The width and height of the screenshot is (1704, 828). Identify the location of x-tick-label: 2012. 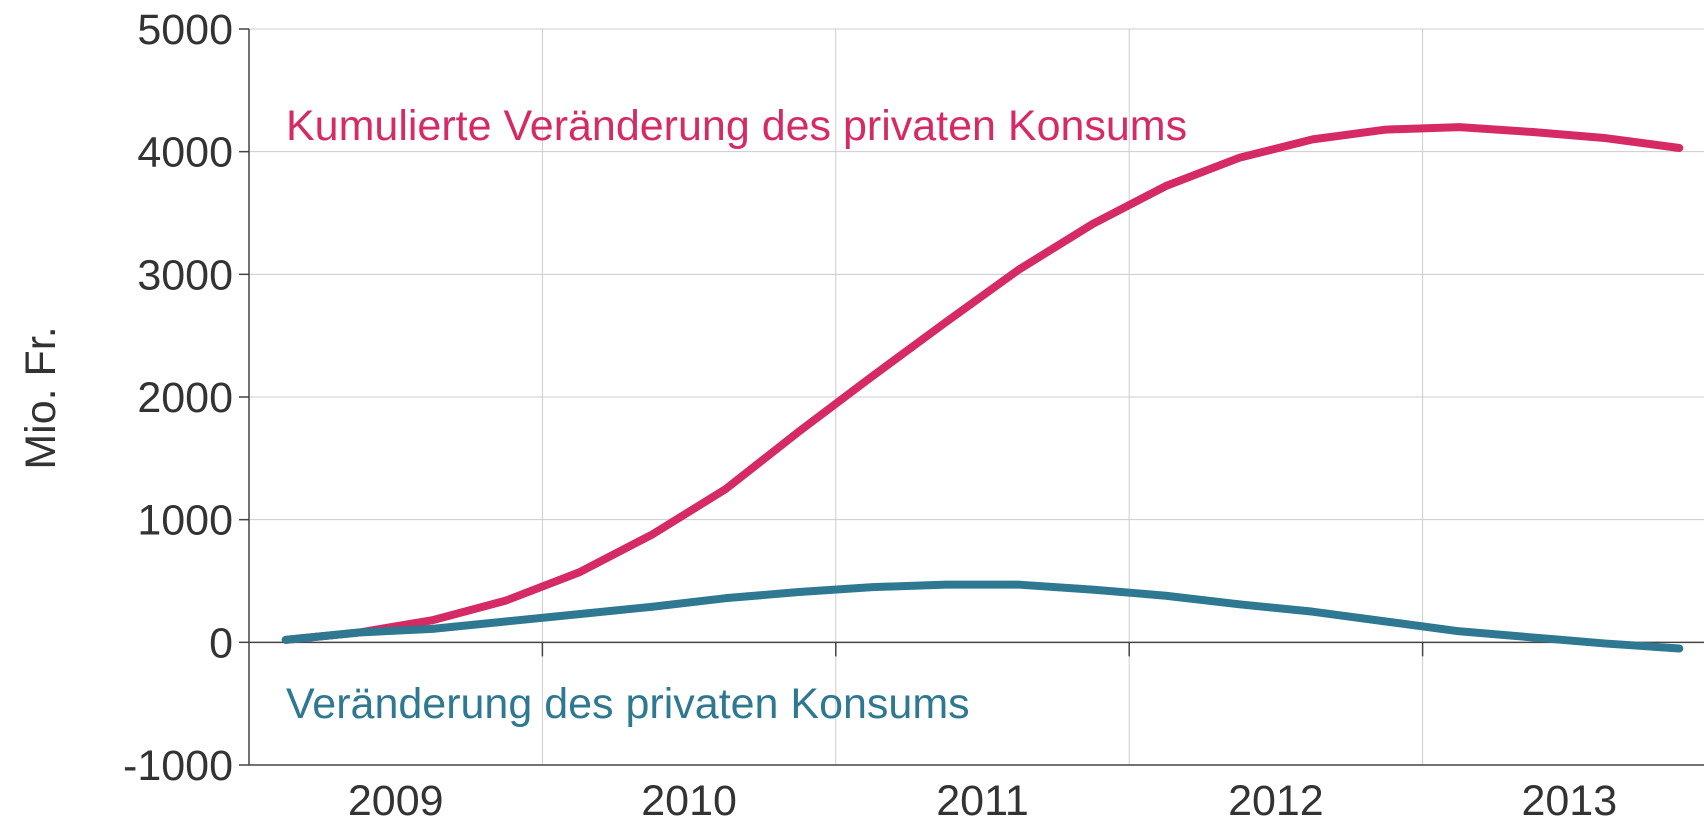
(1276, 801).